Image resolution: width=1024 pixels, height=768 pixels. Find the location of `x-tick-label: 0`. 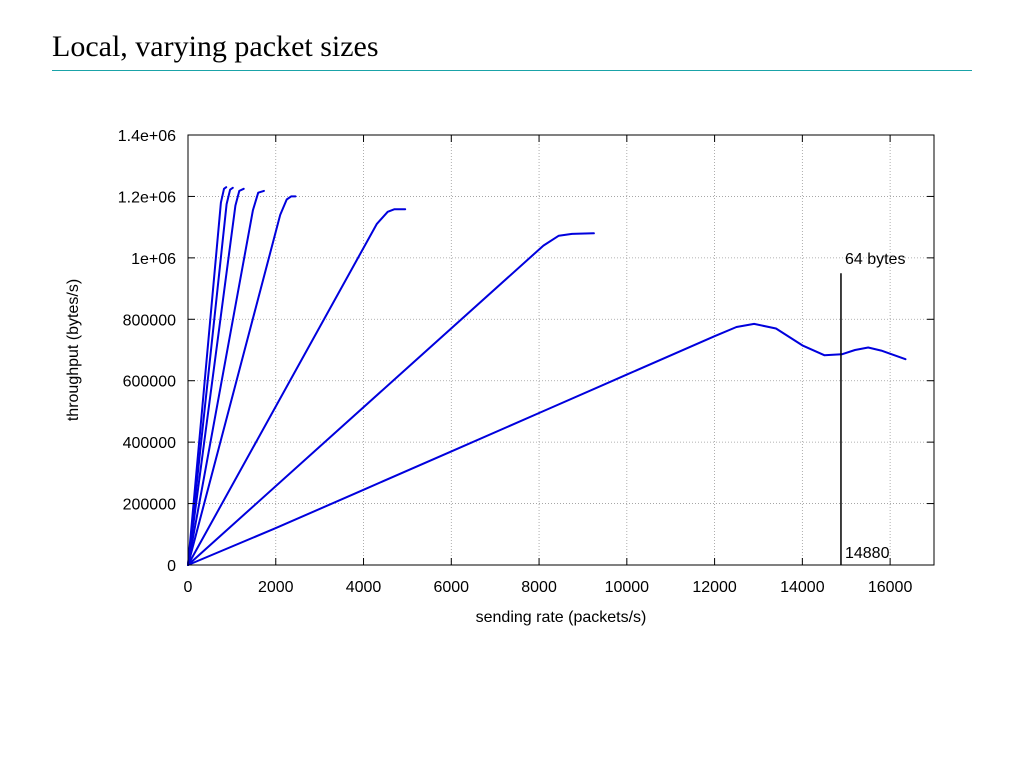

x-tick-label: 0 is located at coordinates (188, 587).